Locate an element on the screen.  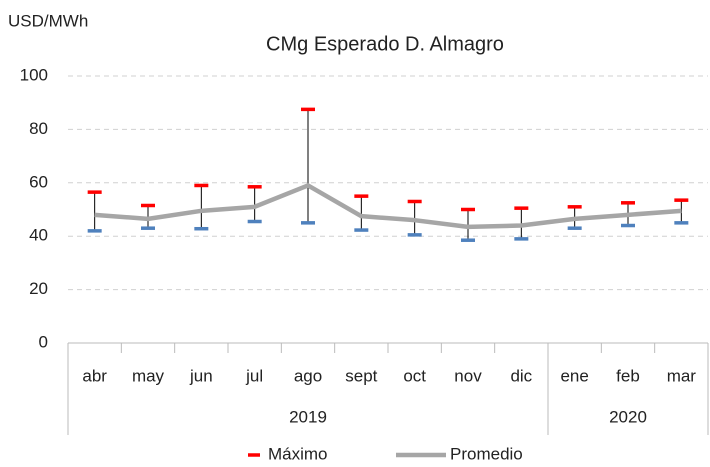
x-tick-label: feb is located at coordinates (628, 375).